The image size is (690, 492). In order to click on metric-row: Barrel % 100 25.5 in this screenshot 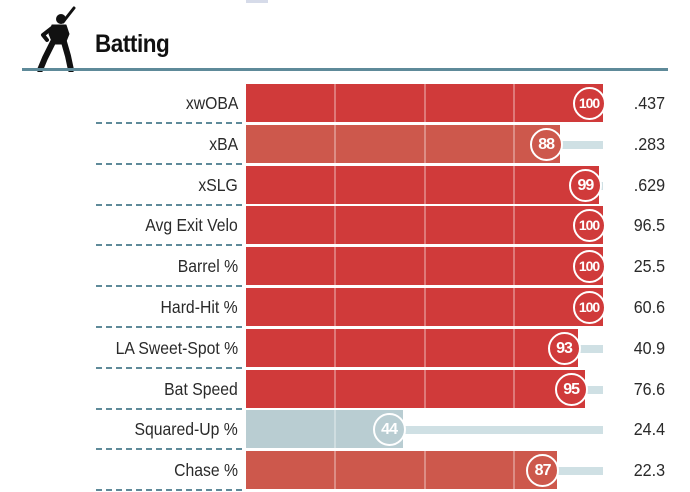, I will do `click(345, 267)`.